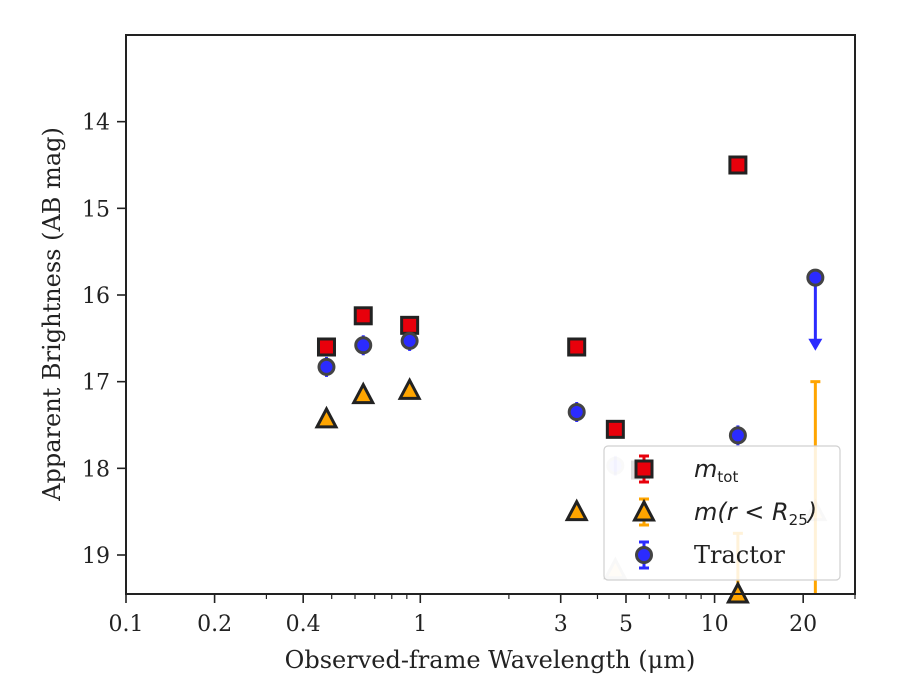 This screenshot has height=700, width=900. I want to click on x-tick-label: 5, so click(626, 624).